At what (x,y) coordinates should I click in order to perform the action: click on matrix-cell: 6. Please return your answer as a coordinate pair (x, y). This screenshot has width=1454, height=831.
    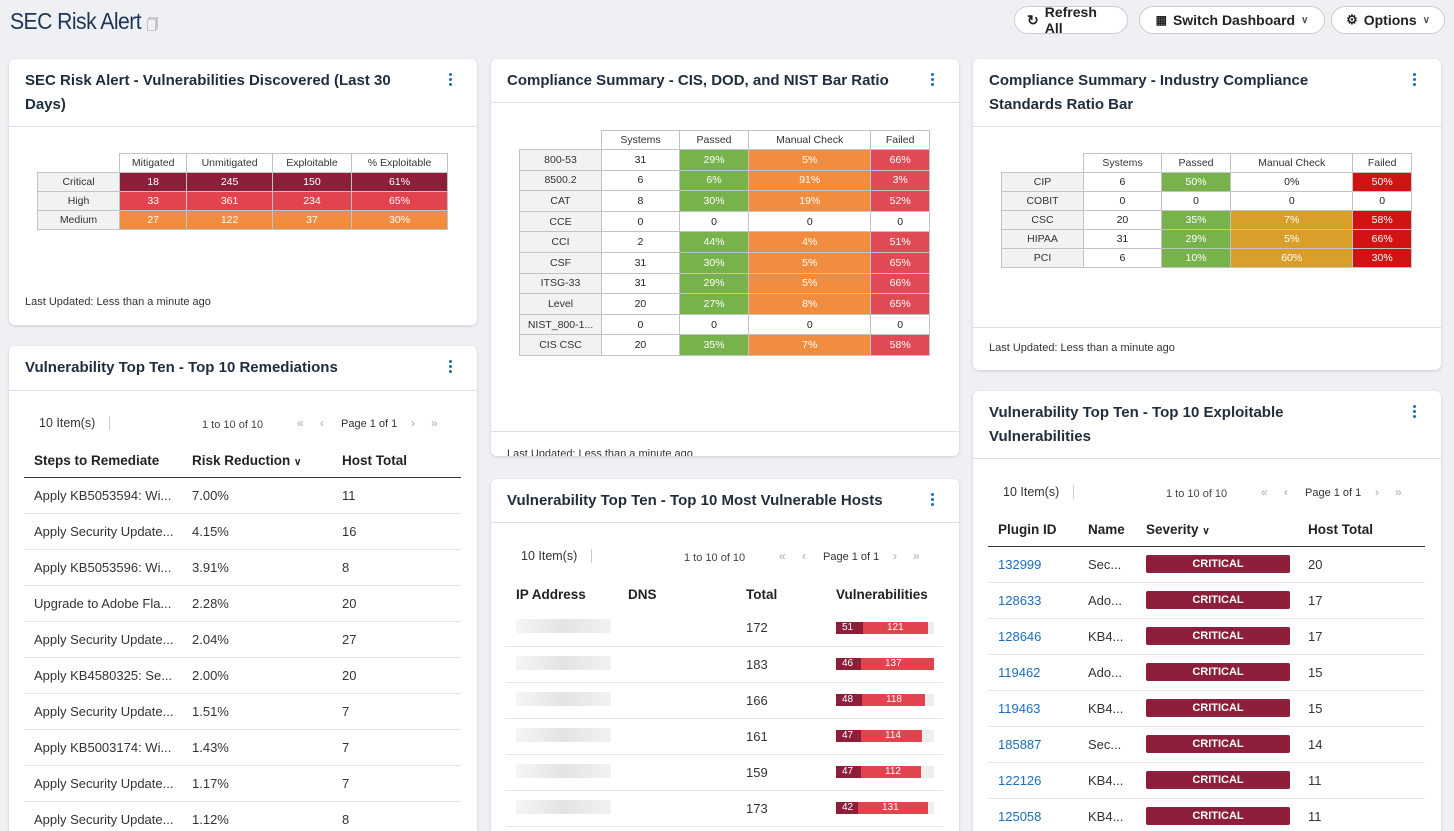
    Looking at the image, I should click on (640, 180).